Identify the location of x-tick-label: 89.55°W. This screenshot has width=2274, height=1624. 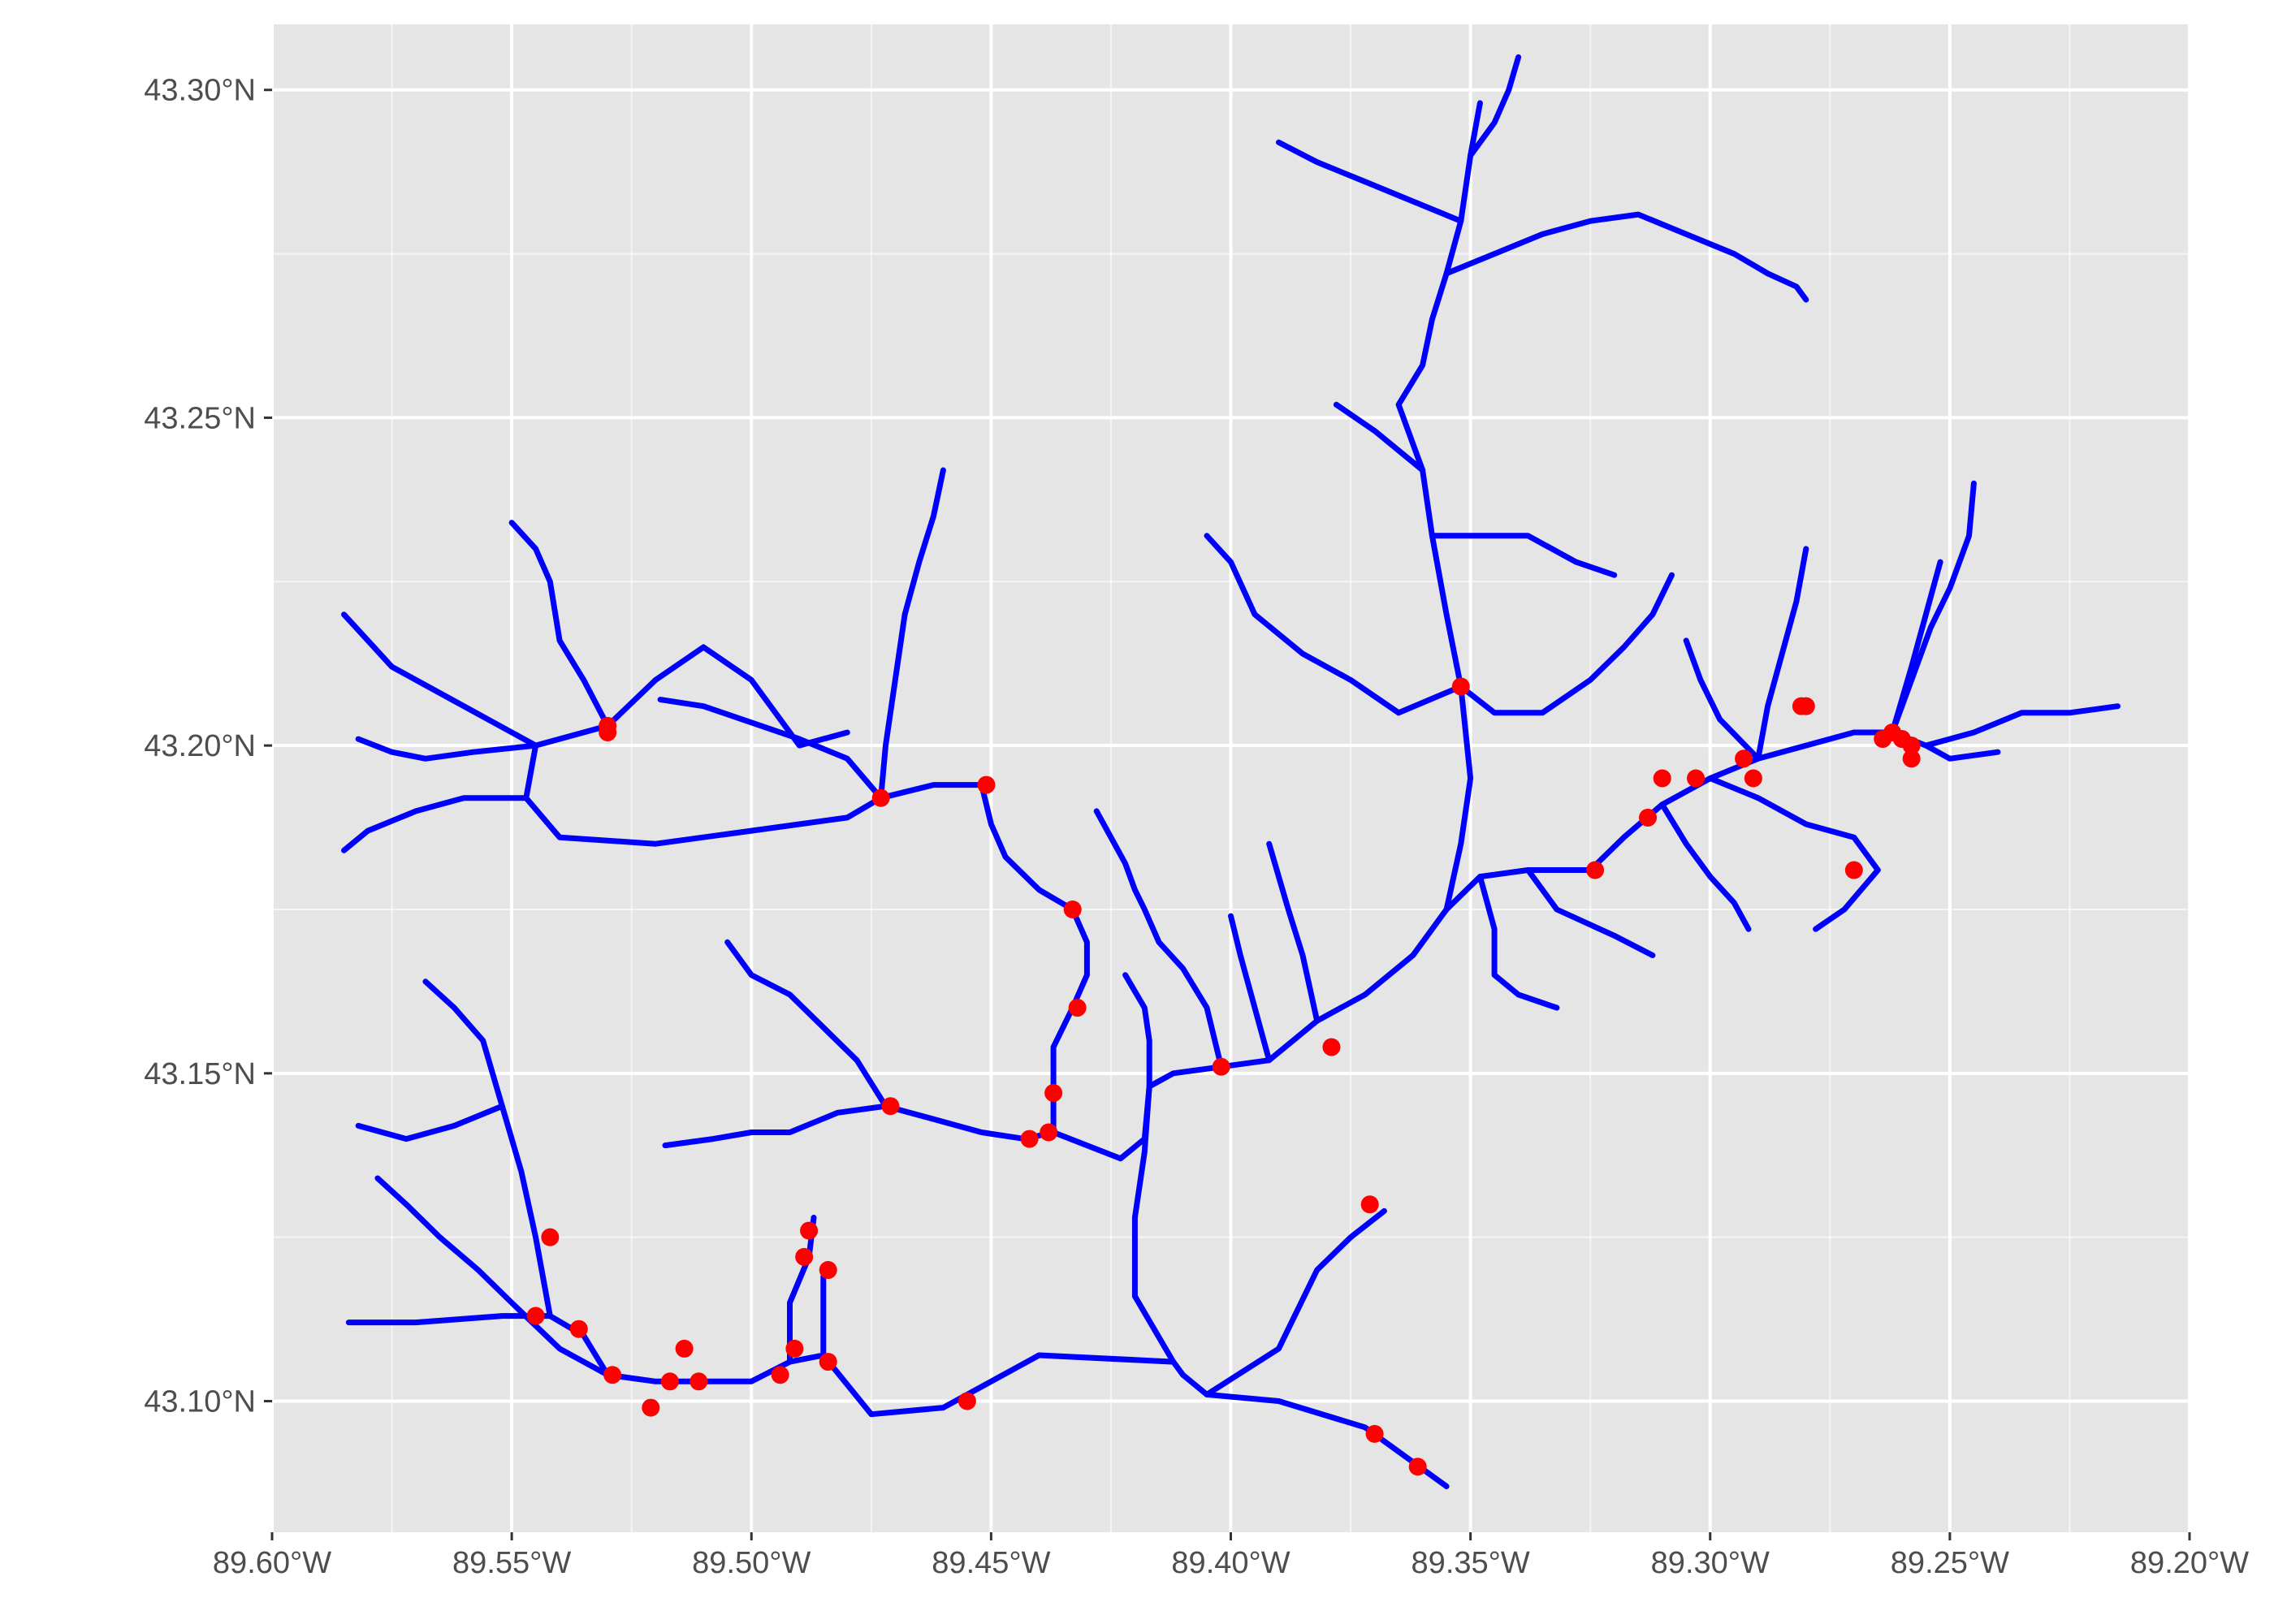
(512, 1563).